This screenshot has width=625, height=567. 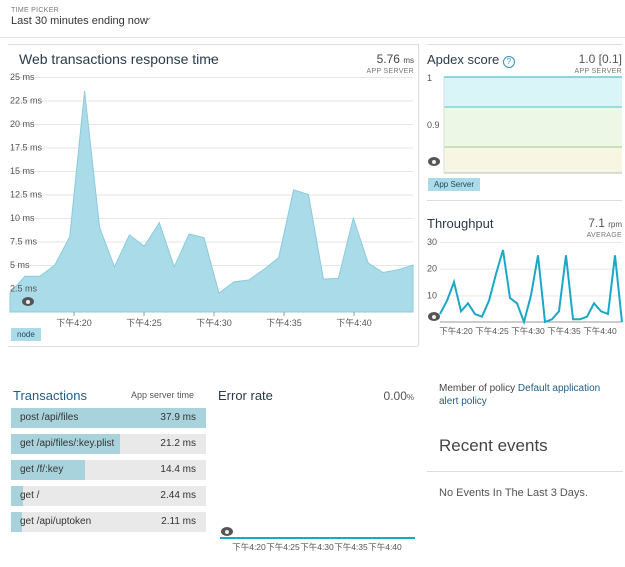 I want to click on web-transactions-title: Web transactions response time, so click(x=119, y=59).